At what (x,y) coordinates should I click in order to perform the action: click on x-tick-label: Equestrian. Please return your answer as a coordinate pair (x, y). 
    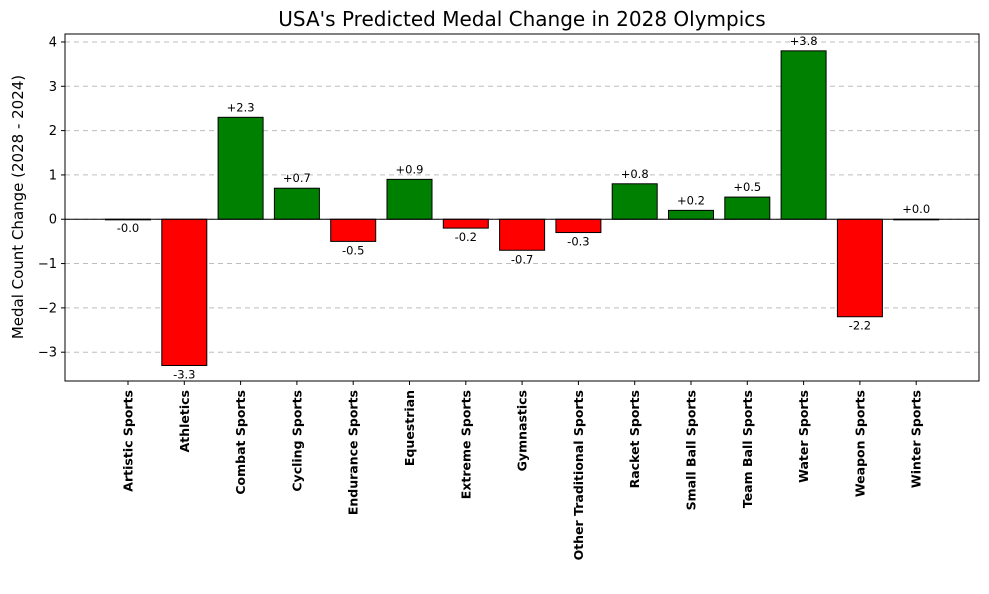
    Looking at the image, I should click on (409, 428).